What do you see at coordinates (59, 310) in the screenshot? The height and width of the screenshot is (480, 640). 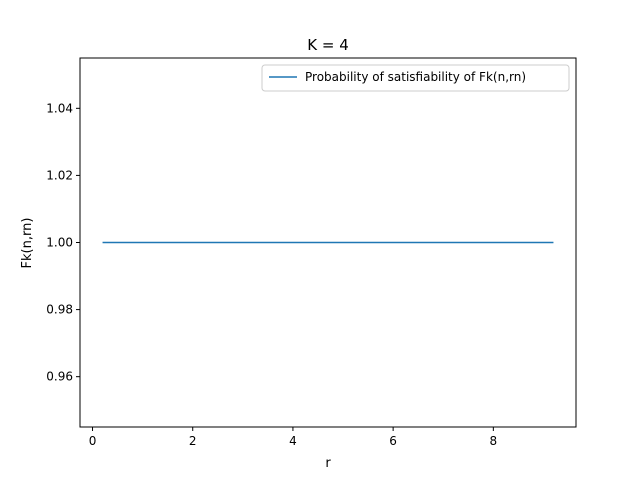 I see `y-tick-label: 0.98` at bounding box center [59, 310].